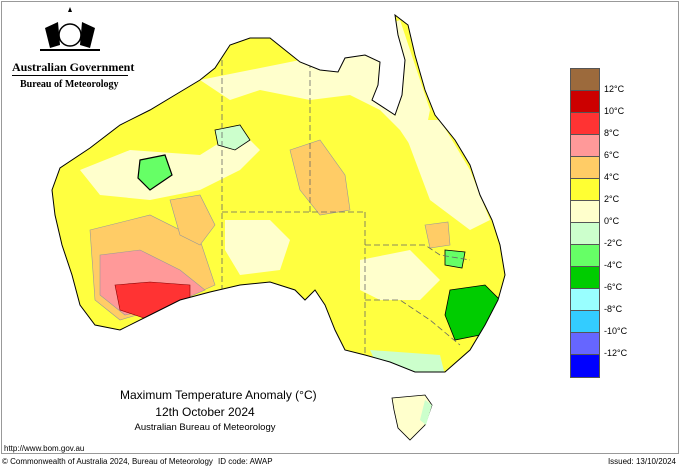  I want to click on coat-of-arms-logo, so click(70, 29).